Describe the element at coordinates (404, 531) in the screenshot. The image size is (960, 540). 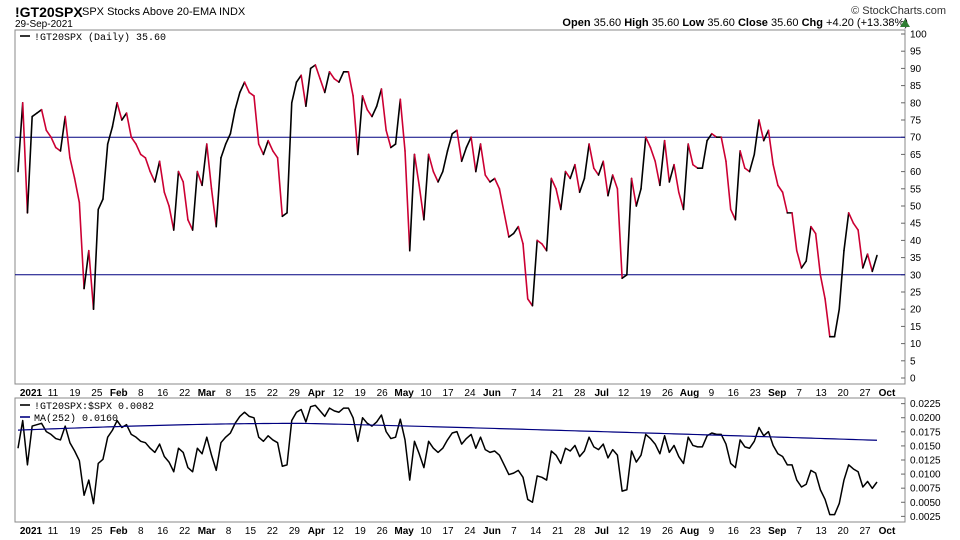
I see `ratio-x-tick-label: May` at that location.